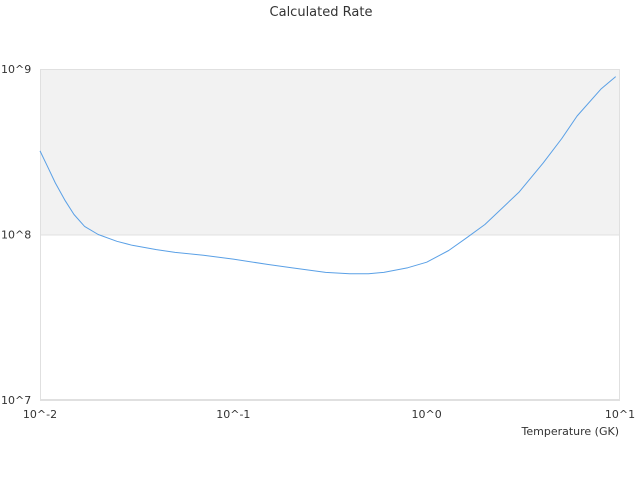 This screenshot has height=480, width=640. What do you see at coordinates (233, 414) in the screenshot?
I see `x-tick-label: 10^-1` at bounding box center [233, 414].